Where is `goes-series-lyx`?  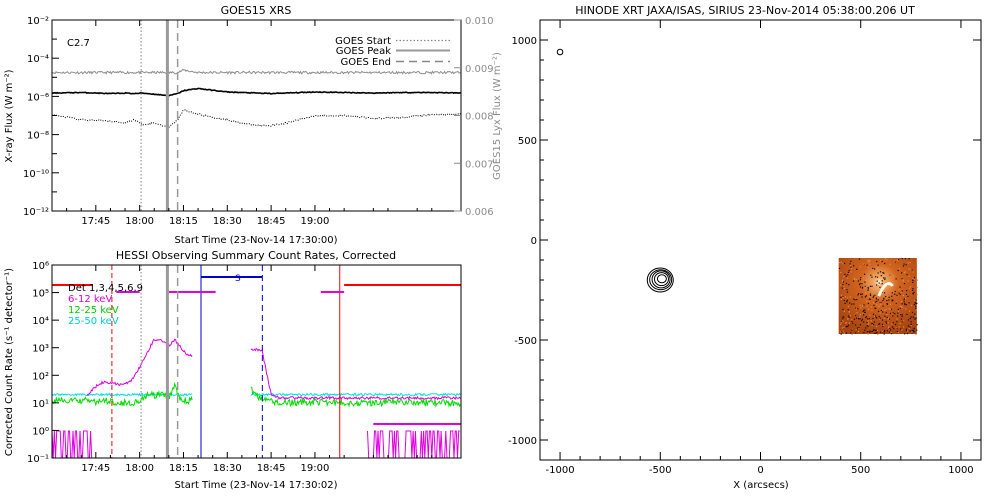
goes-series-lyx is located at coordinates (256, 71).